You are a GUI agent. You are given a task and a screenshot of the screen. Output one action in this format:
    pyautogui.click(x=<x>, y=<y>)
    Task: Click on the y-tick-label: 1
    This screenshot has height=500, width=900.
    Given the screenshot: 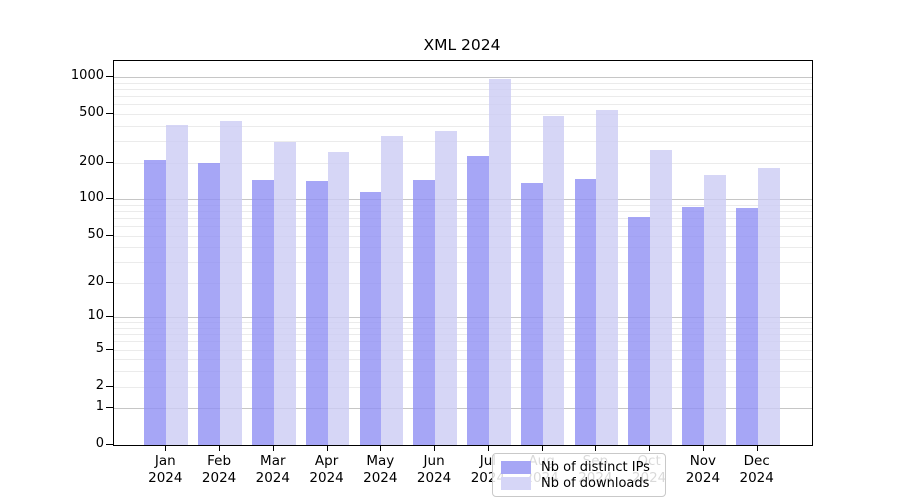 What is the action you would take?
    pyautogui.click(x=99, y=407)
    